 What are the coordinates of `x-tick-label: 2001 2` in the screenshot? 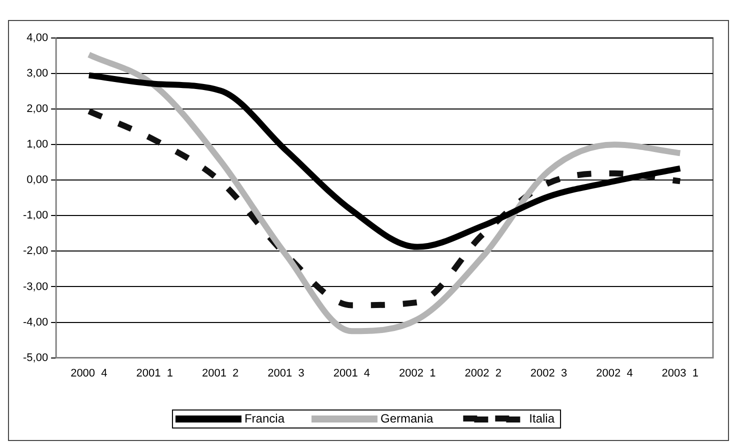 It's located at (220, 373).